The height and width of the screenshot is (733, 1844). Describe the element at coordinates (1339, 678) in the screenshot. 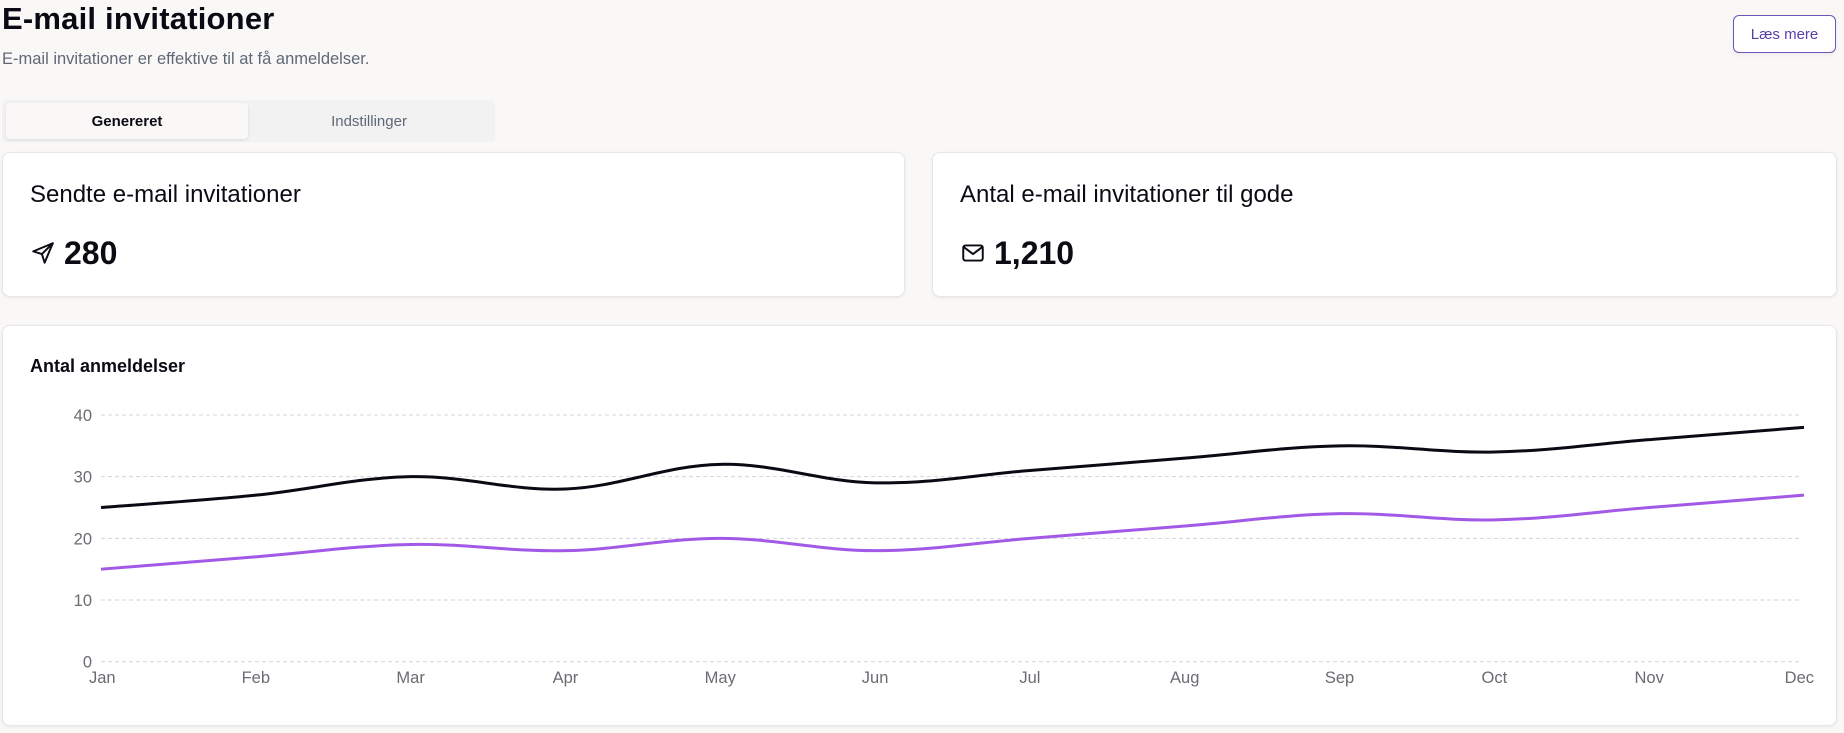

I see `x-tick-label: Sep` at that location.